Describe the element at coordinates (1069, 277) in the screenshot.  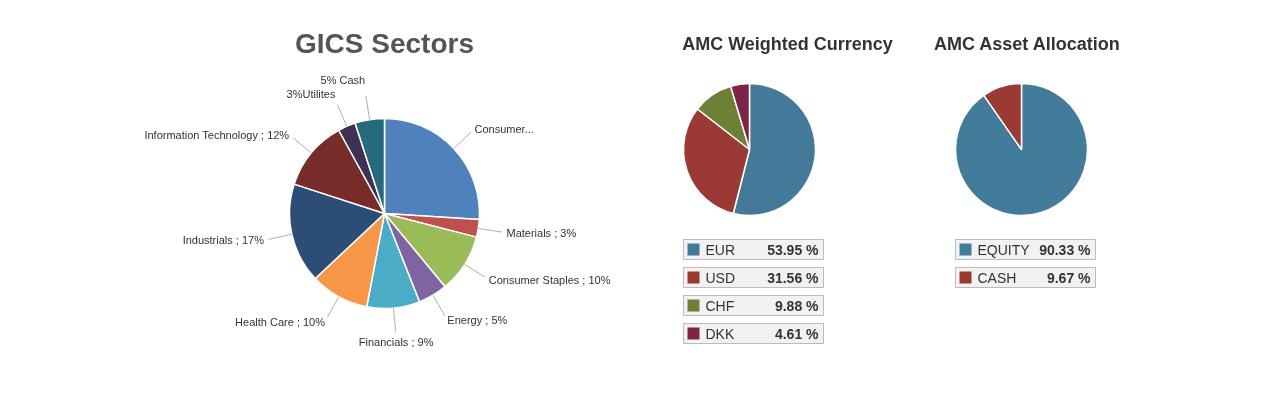
I see `data-label: 9.67 %` at that location.